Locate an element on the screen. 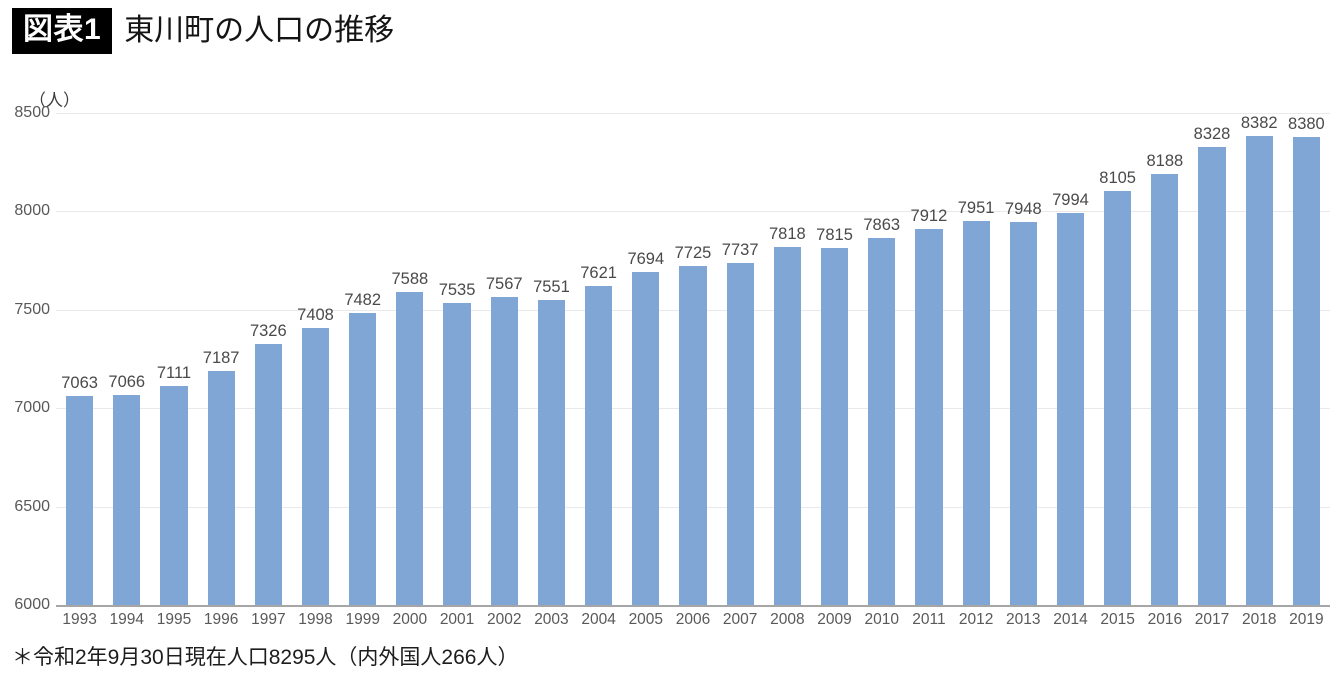  bar-value-label: 8188 is located at coordinates (1165, 161).